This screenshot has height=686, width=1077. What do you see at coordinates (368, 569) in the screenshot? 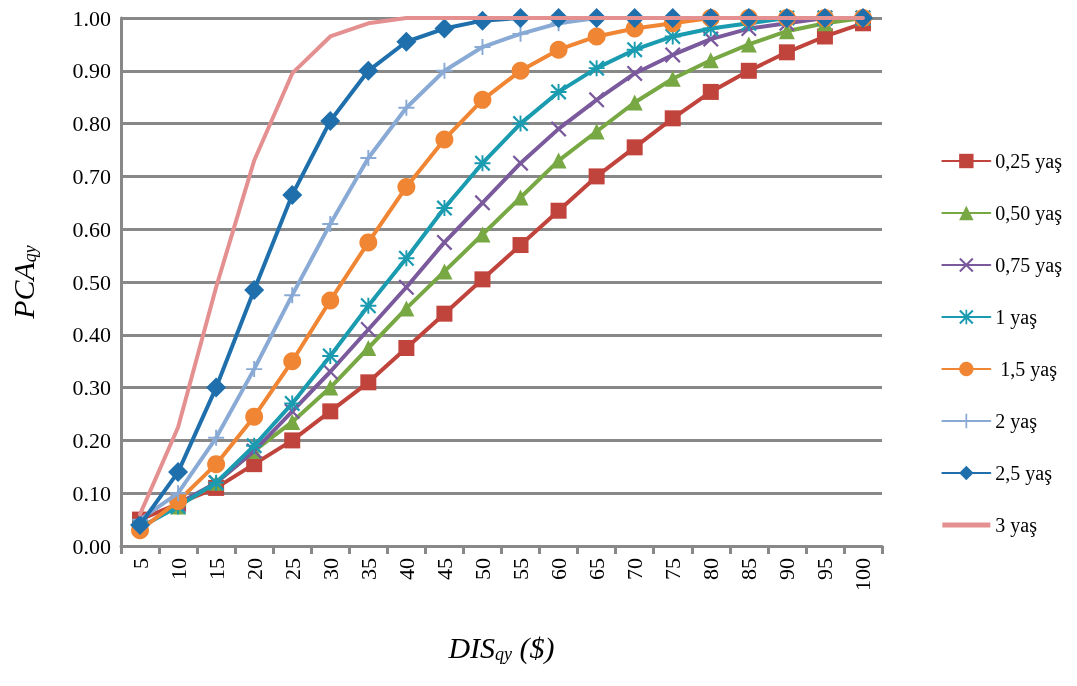
I see `x-tick-label: 35` at bounding box center [368, 569].